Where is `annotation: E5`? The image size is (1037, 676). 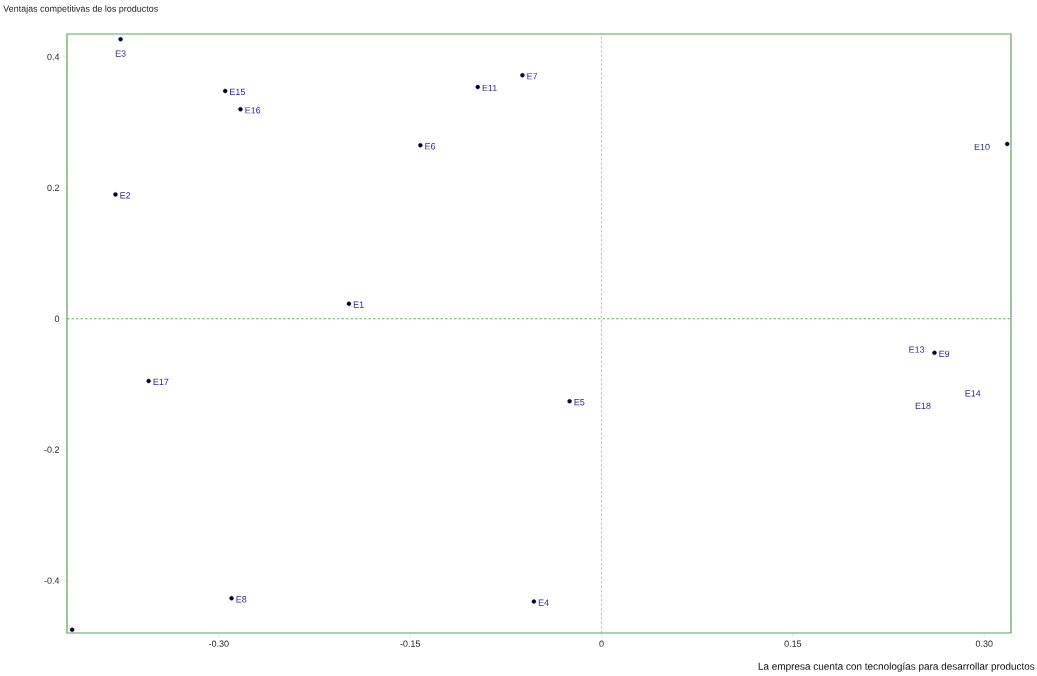
annotation: E5 is located at coordinates (579, 402).